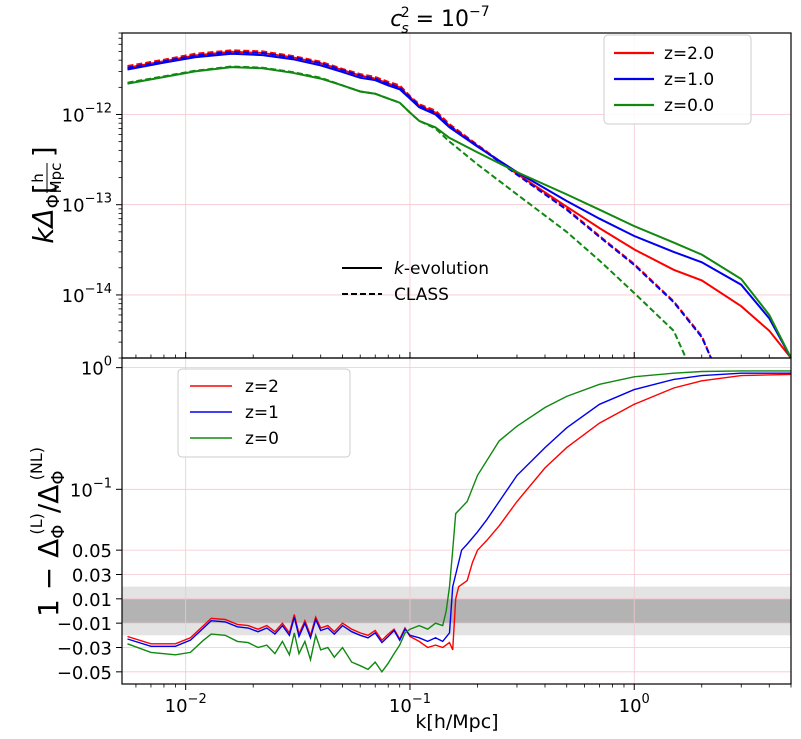 This screenshot has height=739, width=801. I want to click on top-legend: z=2.0 z=1.0 z=0.0, so click(677, 79).